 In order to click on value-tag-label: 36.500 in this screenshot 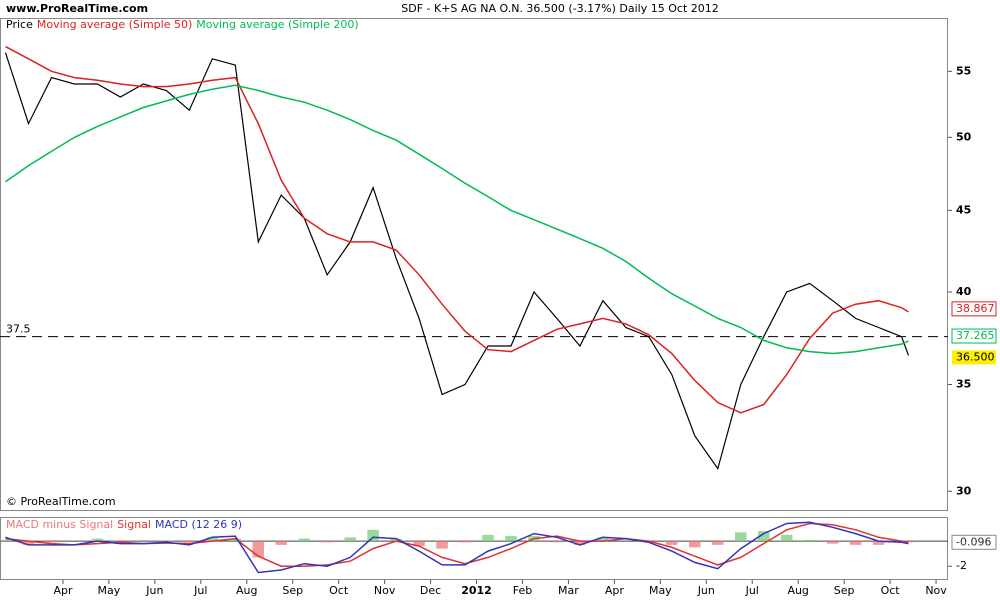, I will do `click(975, 356)`.